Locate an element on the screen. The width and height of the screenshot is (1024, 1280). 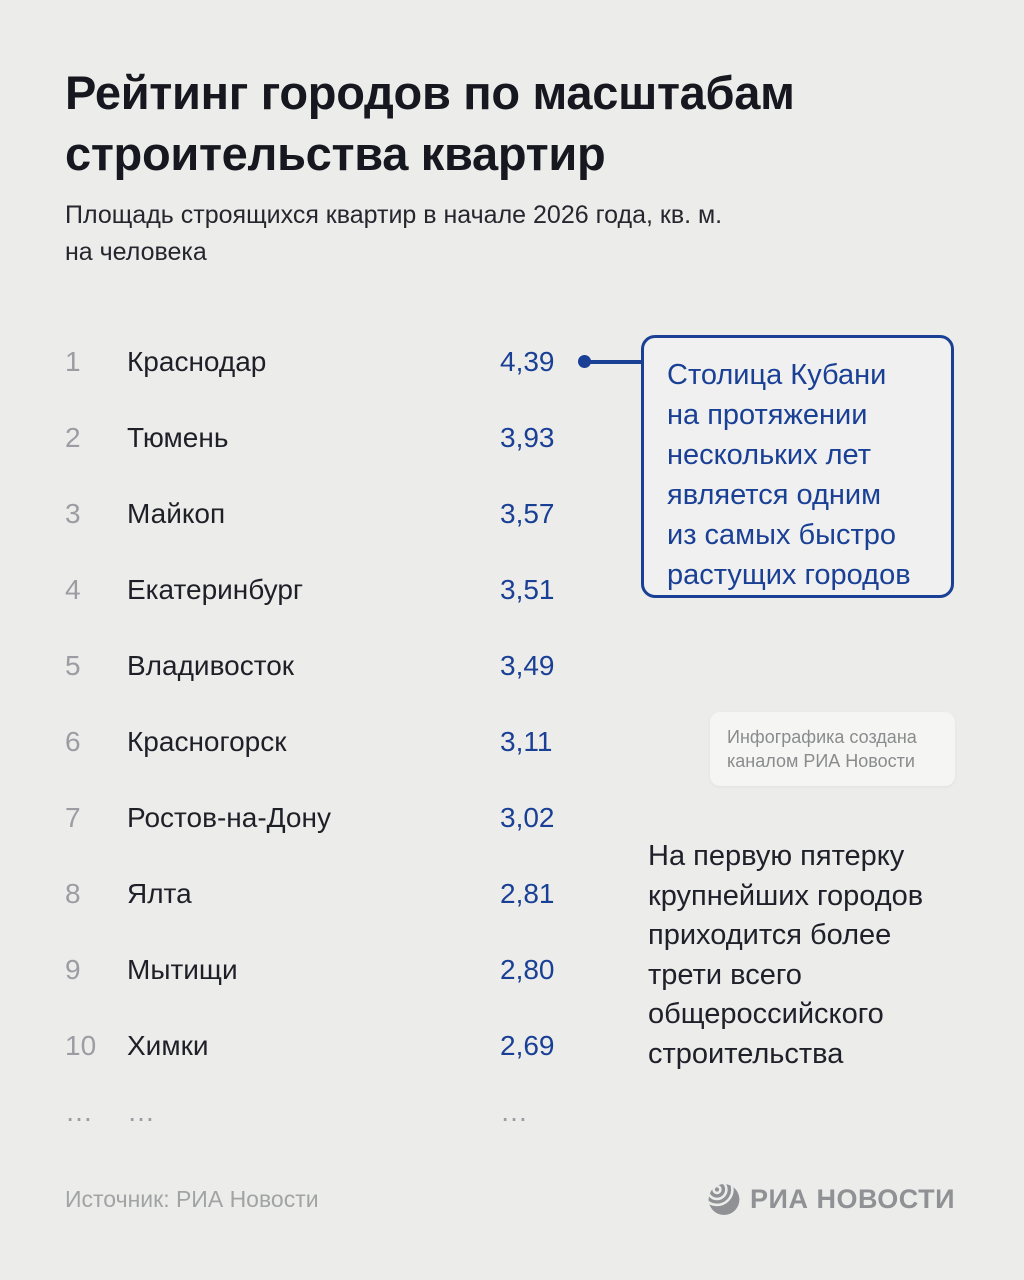
city-name: Красногорск is located at coordinates (207, 741).